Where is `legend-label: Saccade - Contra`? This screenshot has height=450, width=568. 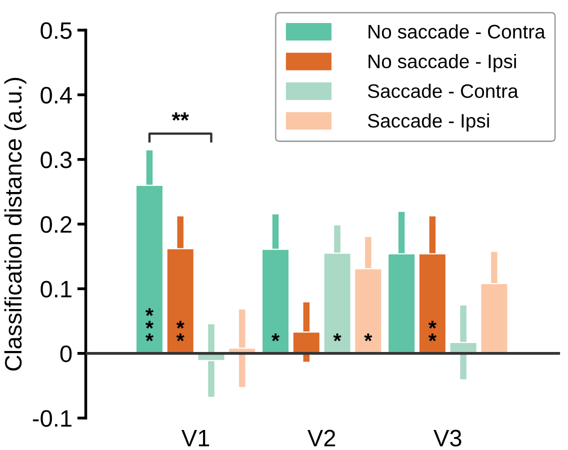
legend-label: Saccade - Contra is located at coordinates (443, 91).